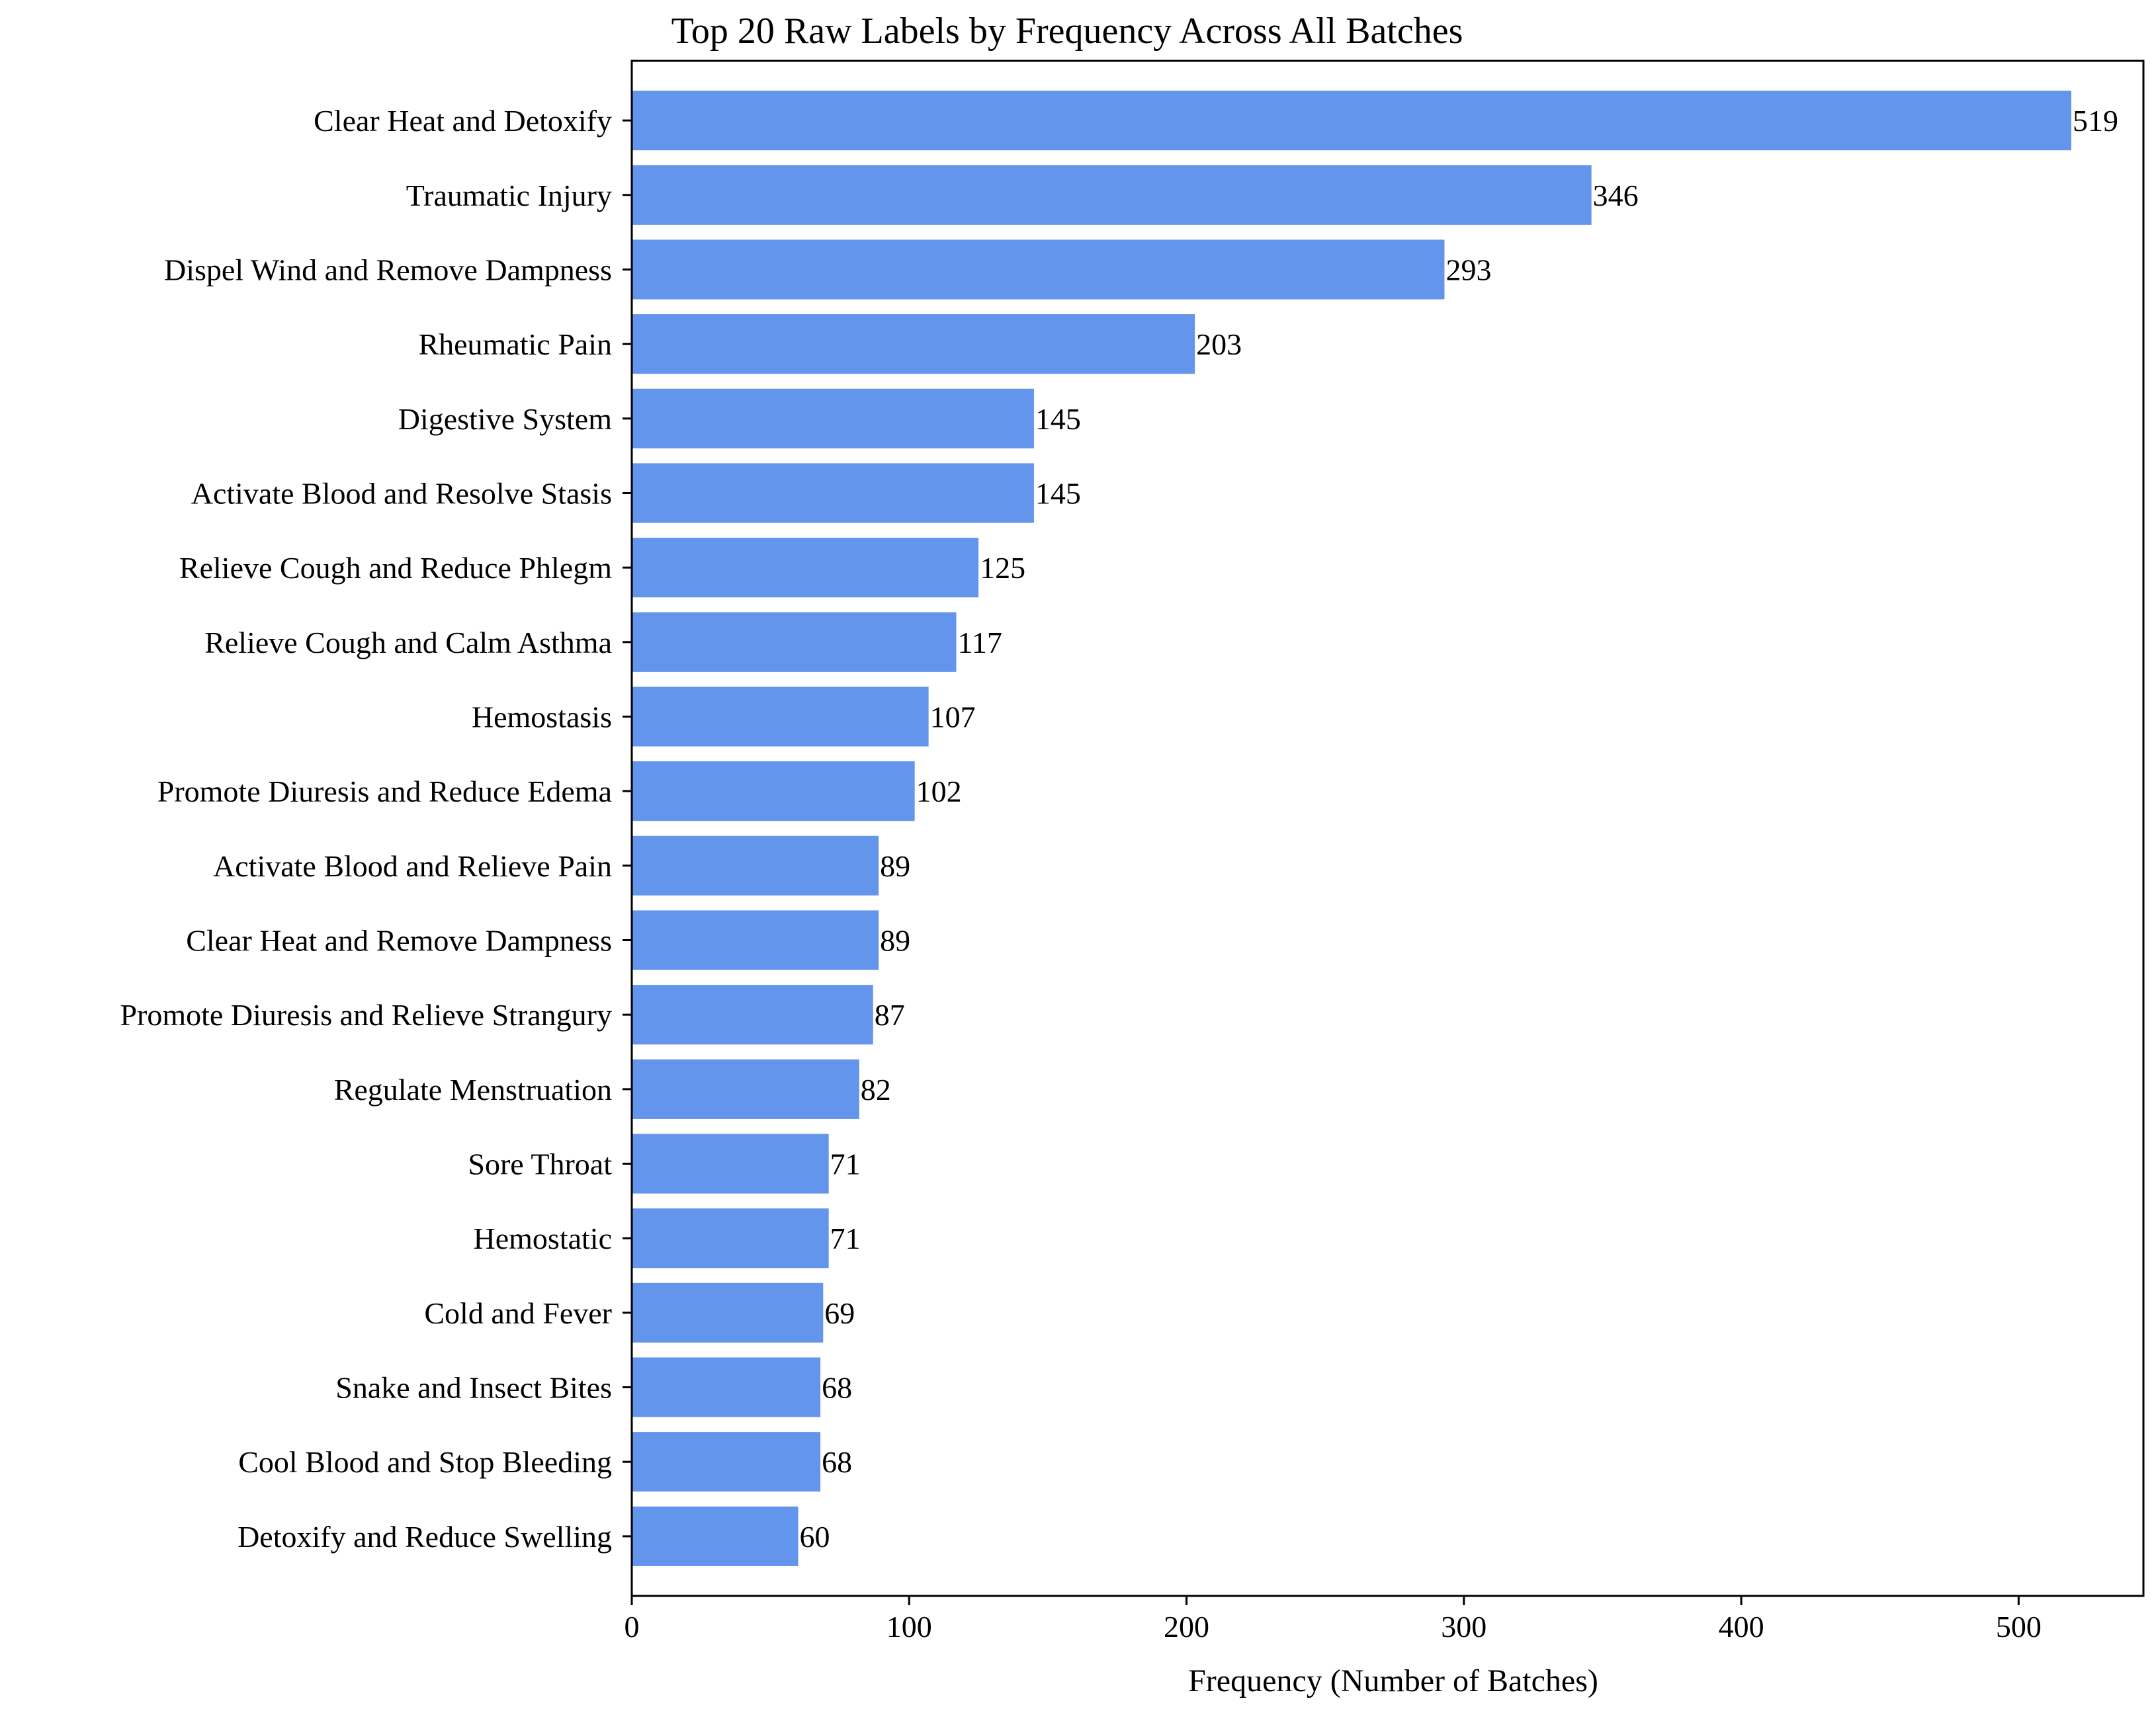 The image size is (2156, 1711). I want to click on x-tick-label: 100, so click(909, 1627).